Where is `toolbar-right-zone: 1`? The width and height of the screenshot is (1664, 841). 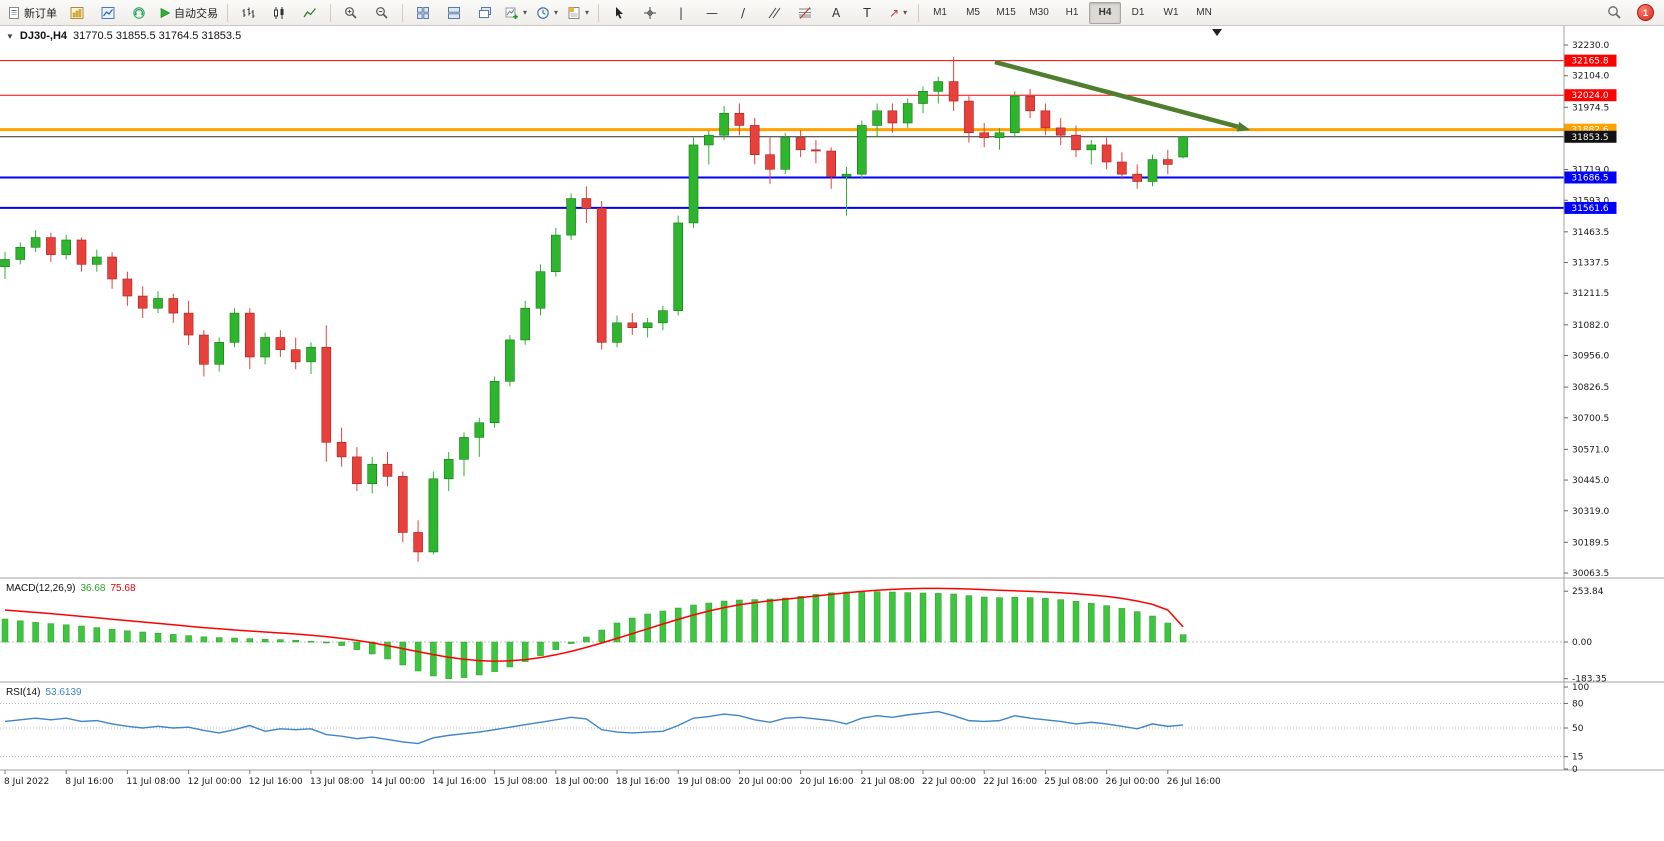
toolbar-right-zone: 1 is located at coordinates (1629, 13).